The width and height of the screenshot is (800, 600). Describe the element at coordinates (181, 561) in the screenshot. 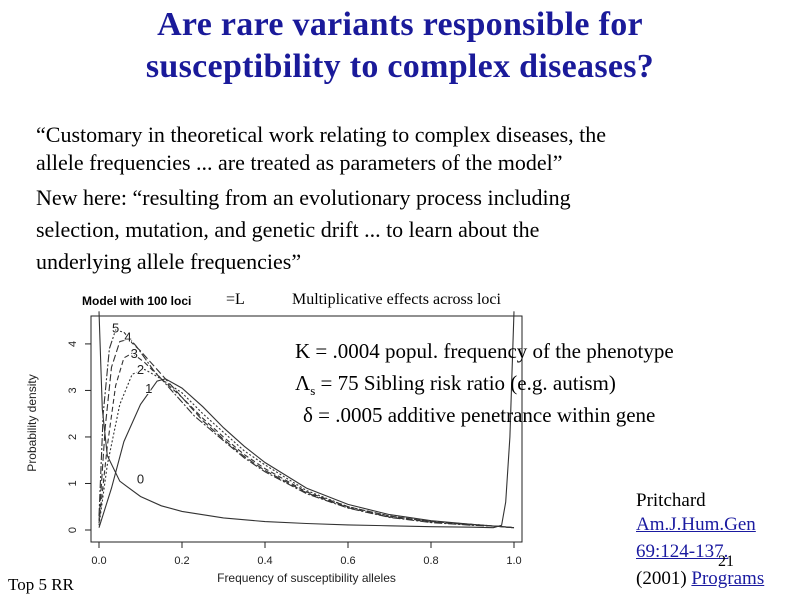

I see `x-tick-label: 0.2` at that location.